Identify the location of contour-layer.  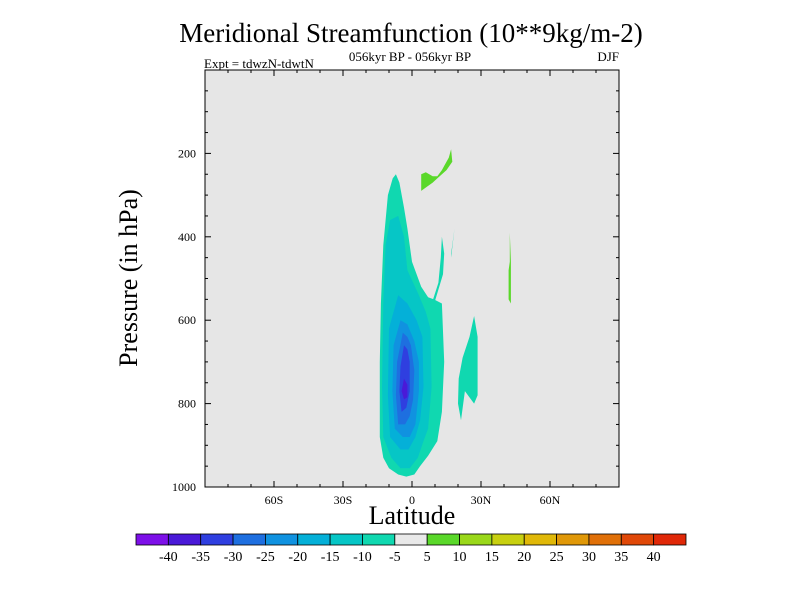
(445, 313).